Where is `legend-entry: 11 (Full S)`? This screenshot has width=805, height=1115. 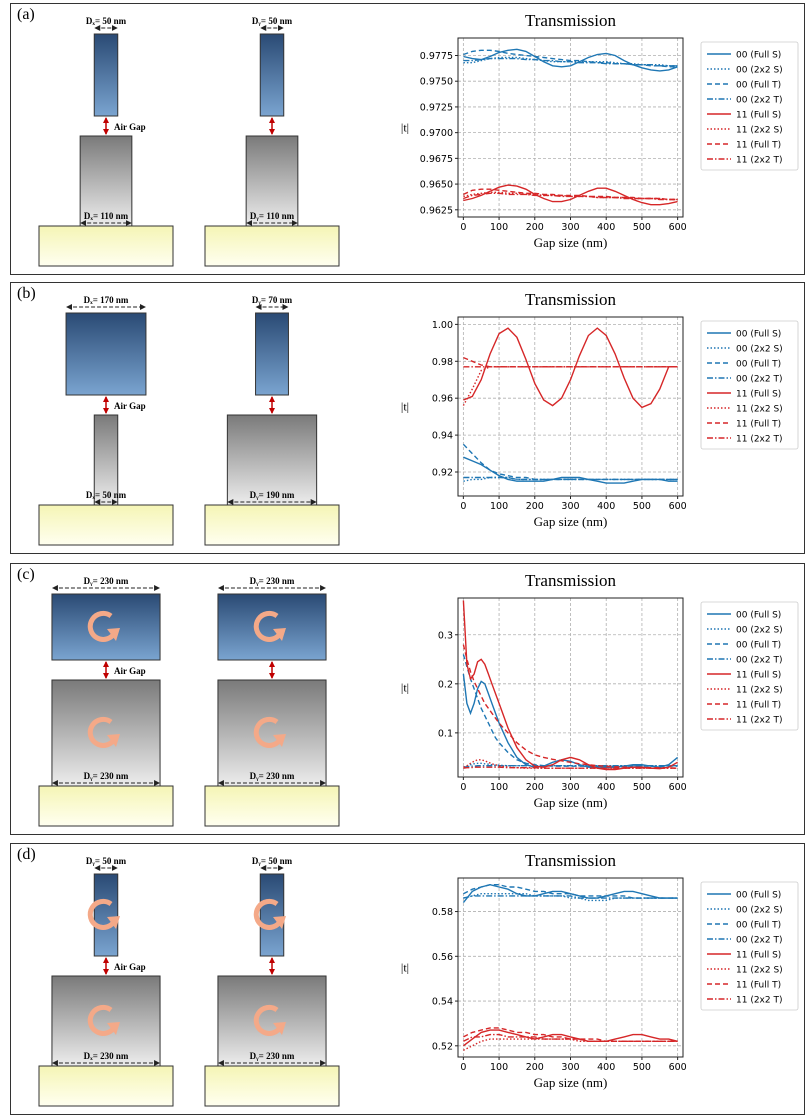 legend-entry: 11 (Full S) is located at coordinates (758, 676).